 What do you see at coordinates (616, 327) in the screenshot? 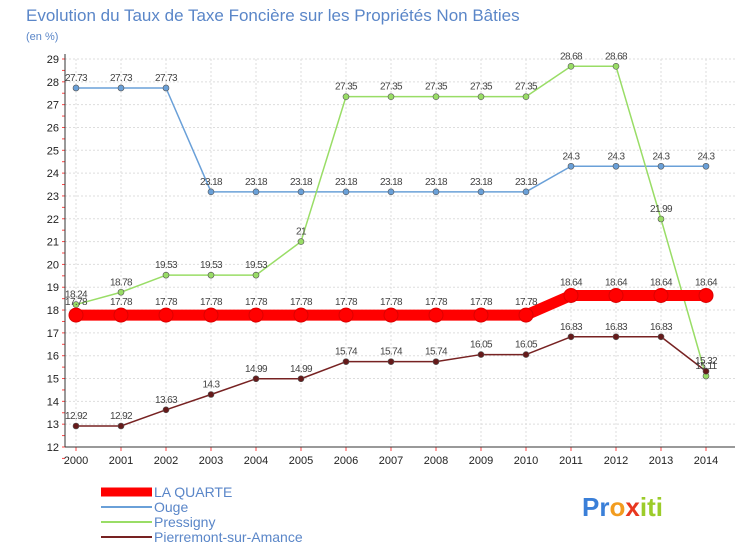
I see `data-label-pierremont-sur-amance: 16.83` at bounding box center [616, 327].